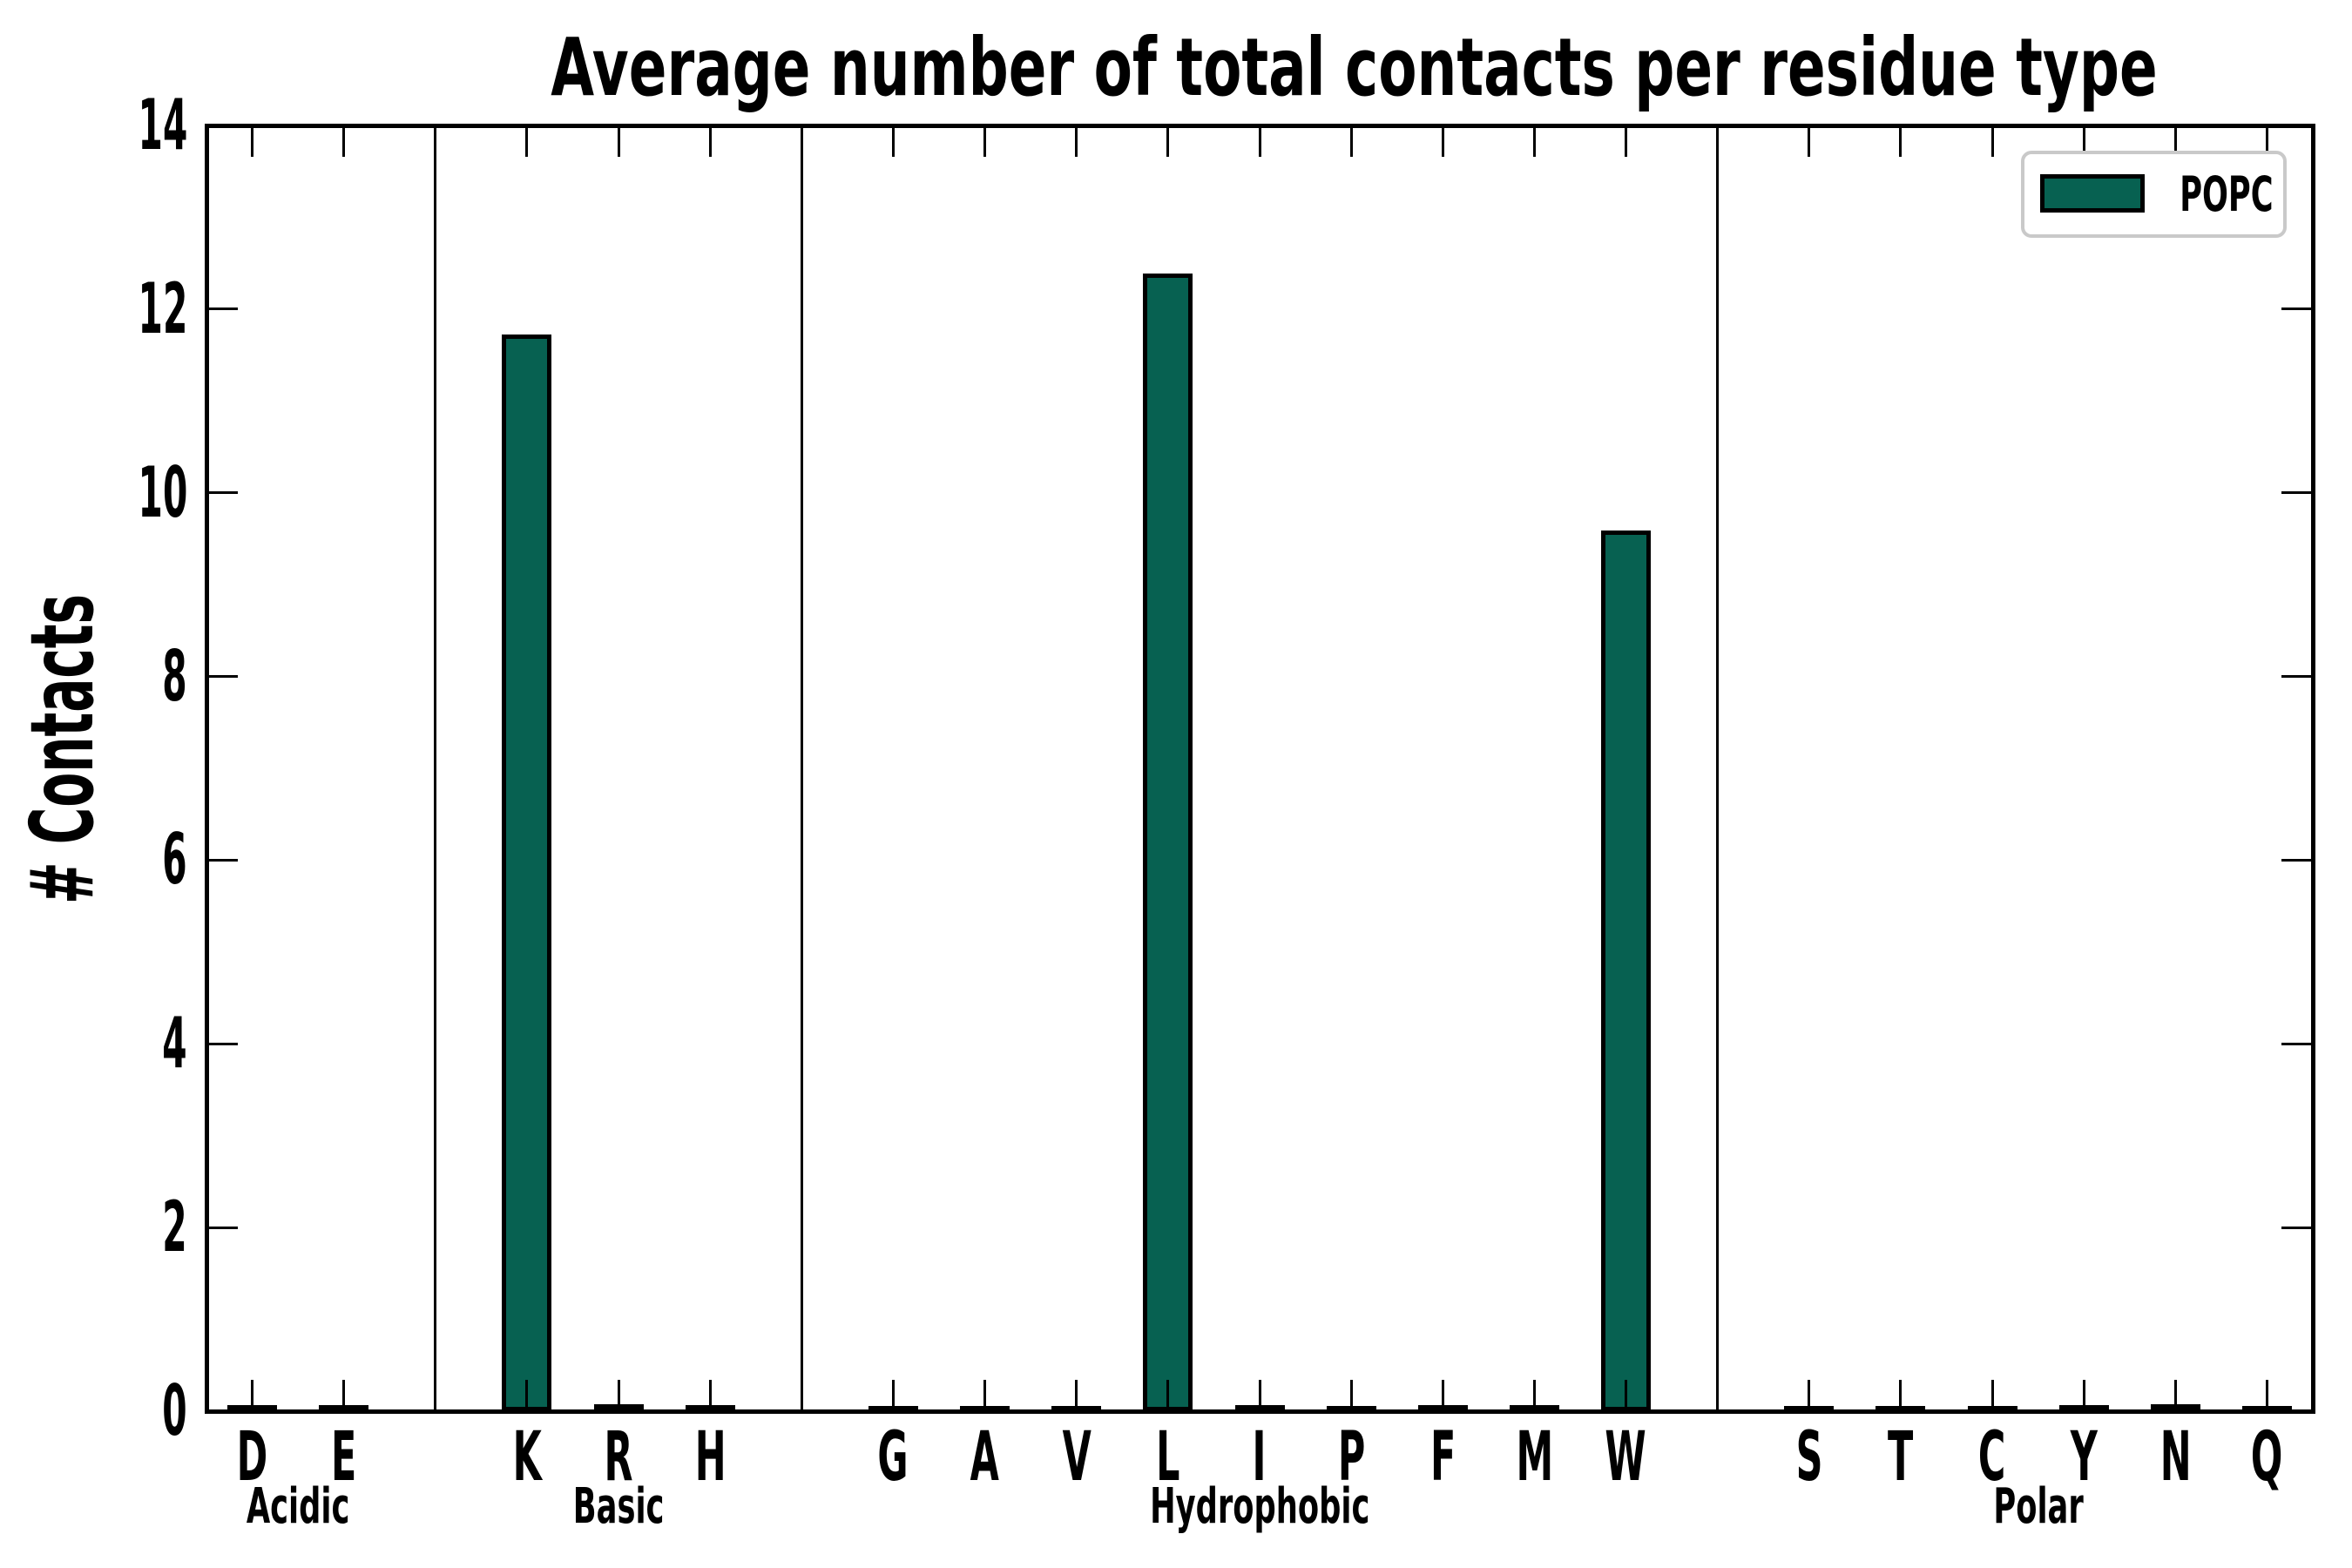 This screenshot has height=1568, width=2352. Describe the element at coordinates (893, 142) in the screenshot. I see `x-tick-top-G` at that location.